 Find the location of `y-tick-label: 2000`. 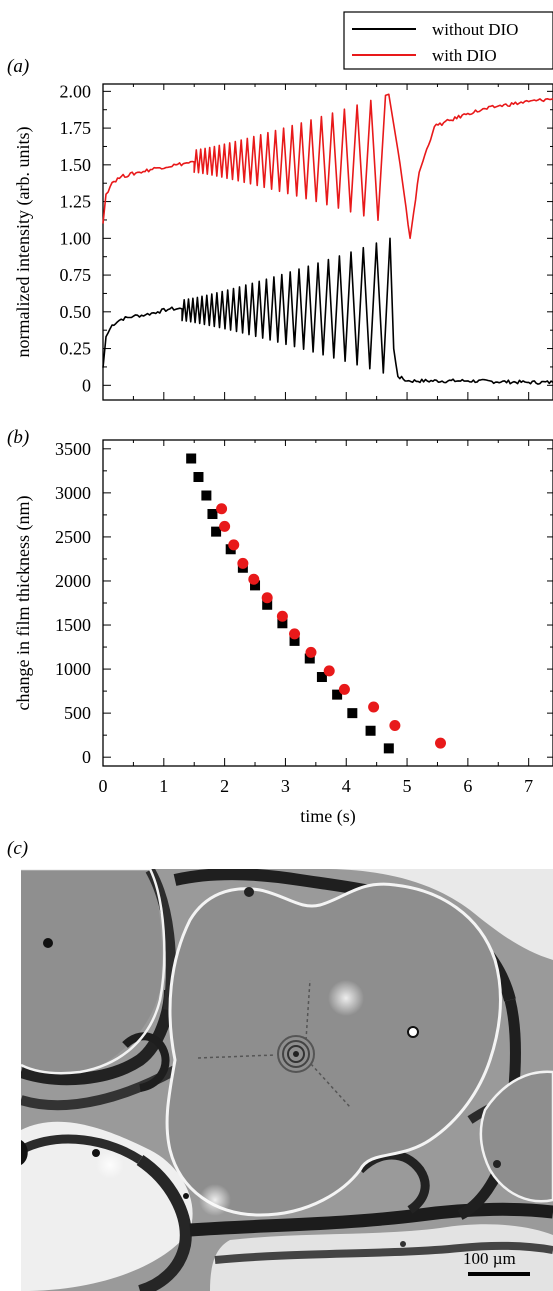

y-tick-label: 2000 is located at coordinates (73, 581).